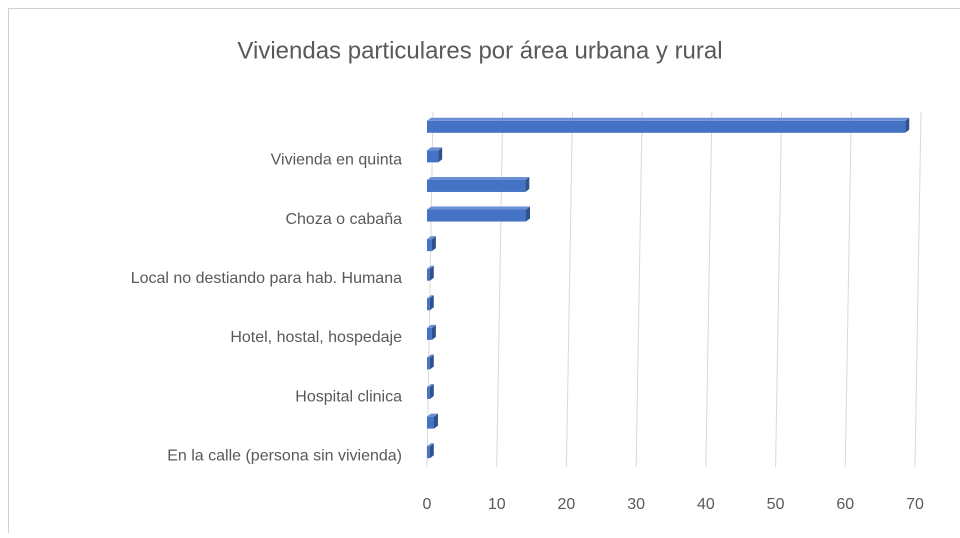 The height and width of the screenshot is (538, 960). Describe the element at coordinates (343, 219) in the screenshot. I see `y-tick-label: Choza o cabaña` at that location.